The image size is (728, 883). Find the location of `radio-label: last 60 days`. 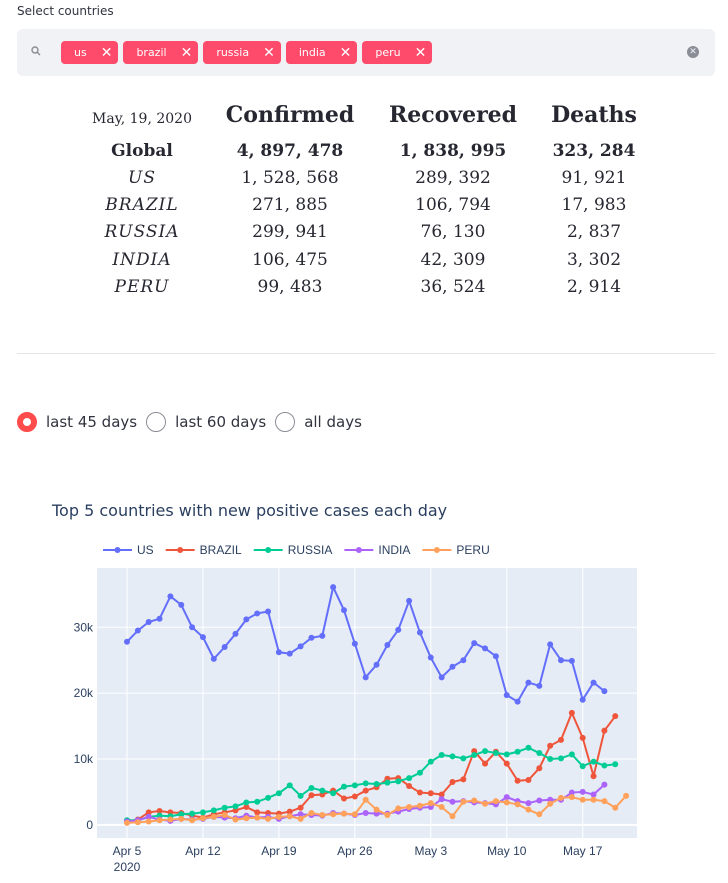

radio-label: last 60 days is located at coordinates (221, 422).